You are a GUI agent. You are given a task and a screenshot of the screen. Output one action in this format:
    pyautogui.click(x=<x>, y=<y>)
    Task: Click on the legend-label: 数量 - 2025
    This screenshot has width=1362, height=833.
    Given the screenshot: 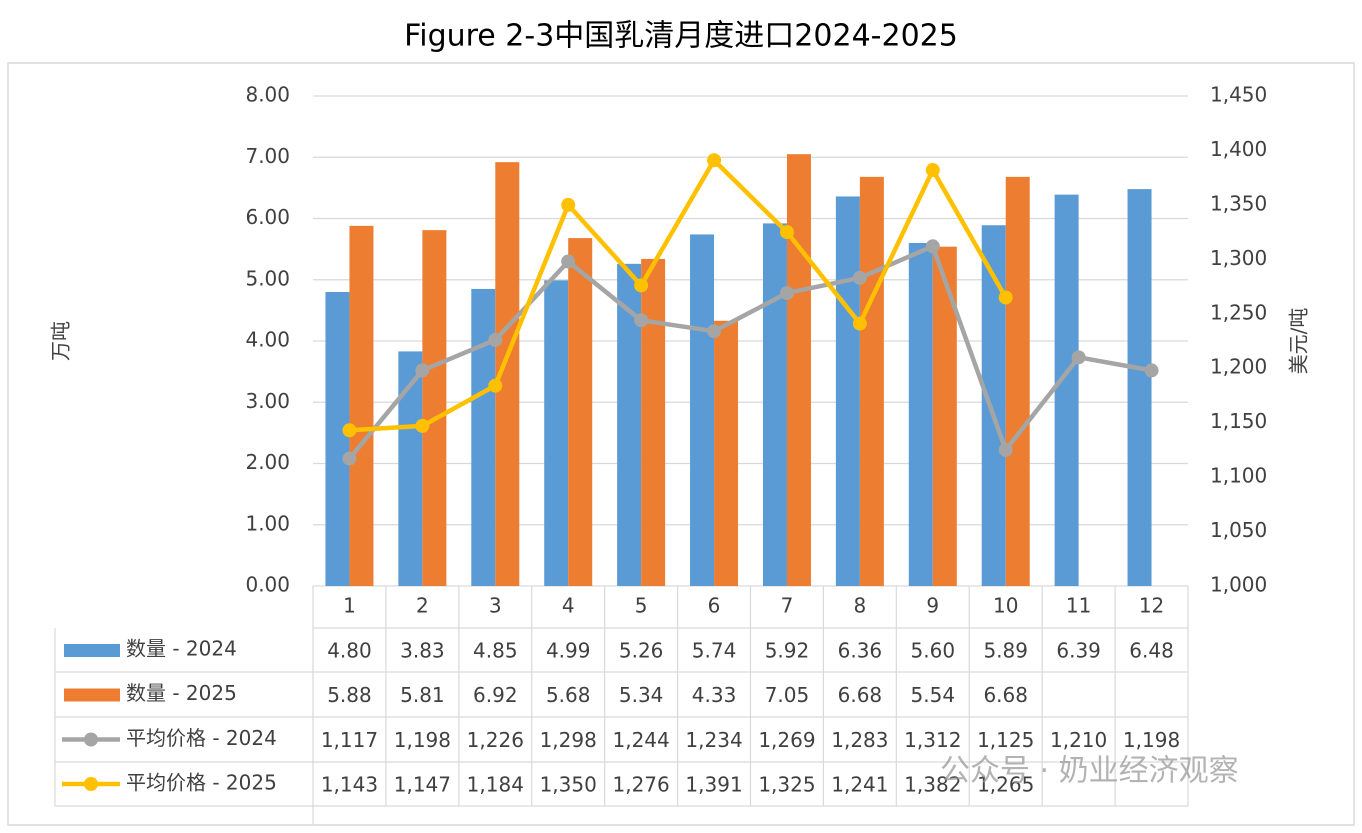 What is the action you would take?
    pyautogui.click(x=181, y=693)
    